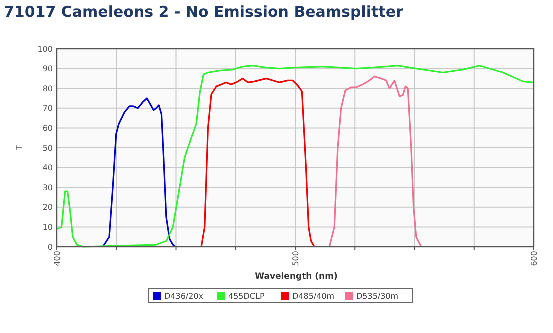  Describe the element at coordinates (47, 187) in the screenshot. I see `y-tick-label: 30` at that location.